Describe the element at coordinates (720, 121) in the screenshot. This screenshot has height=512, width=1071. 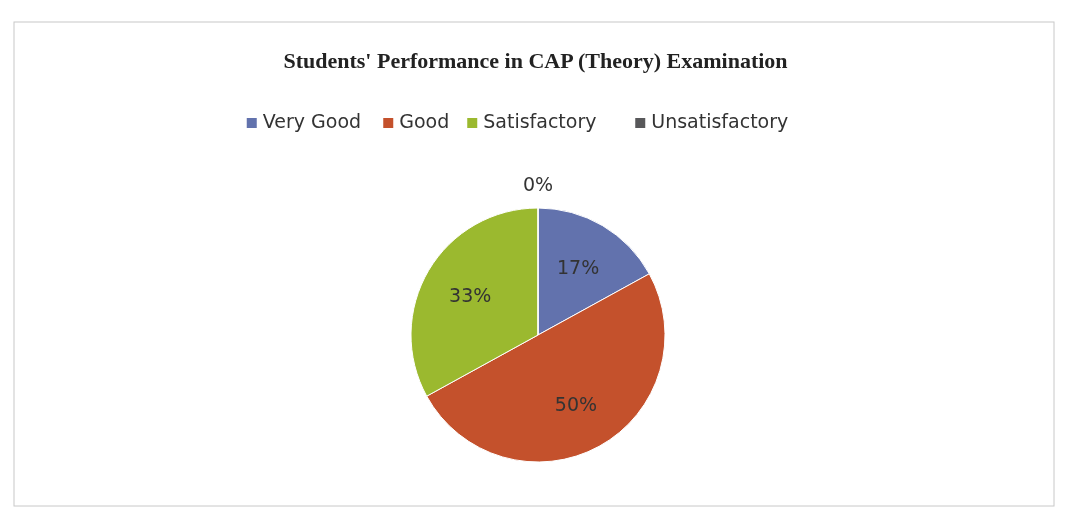
I see `legend-label: Unsatisfactory` at that location.